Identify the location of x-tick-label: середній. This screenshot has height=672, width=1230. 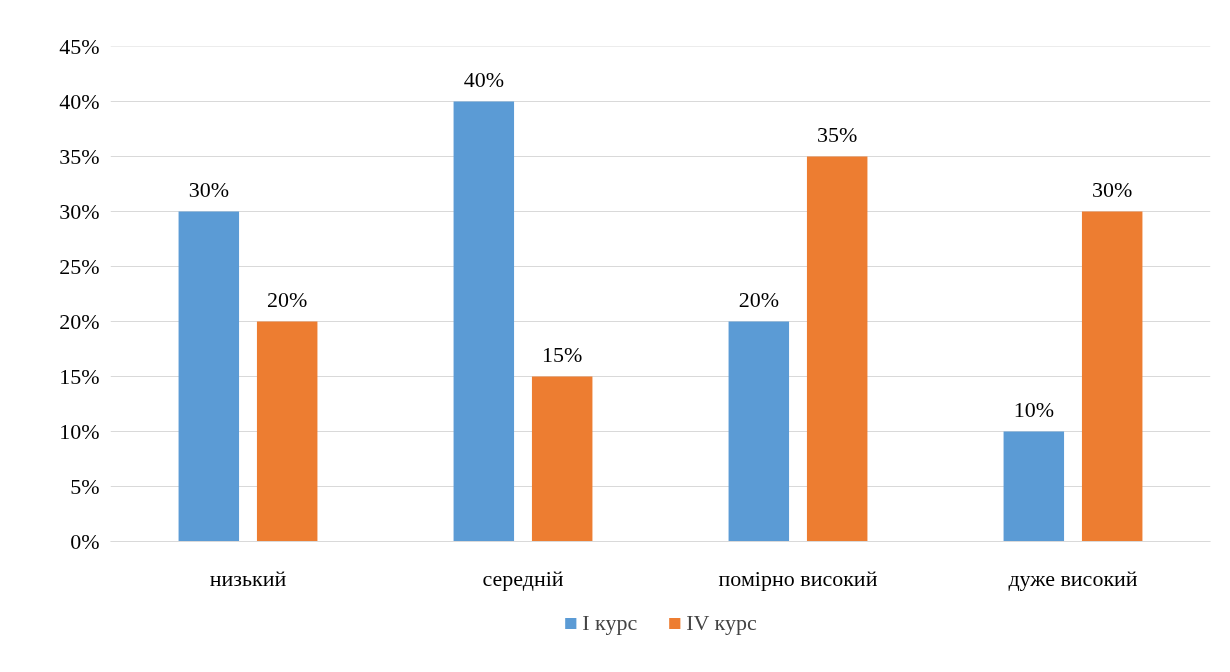
(523, 578).